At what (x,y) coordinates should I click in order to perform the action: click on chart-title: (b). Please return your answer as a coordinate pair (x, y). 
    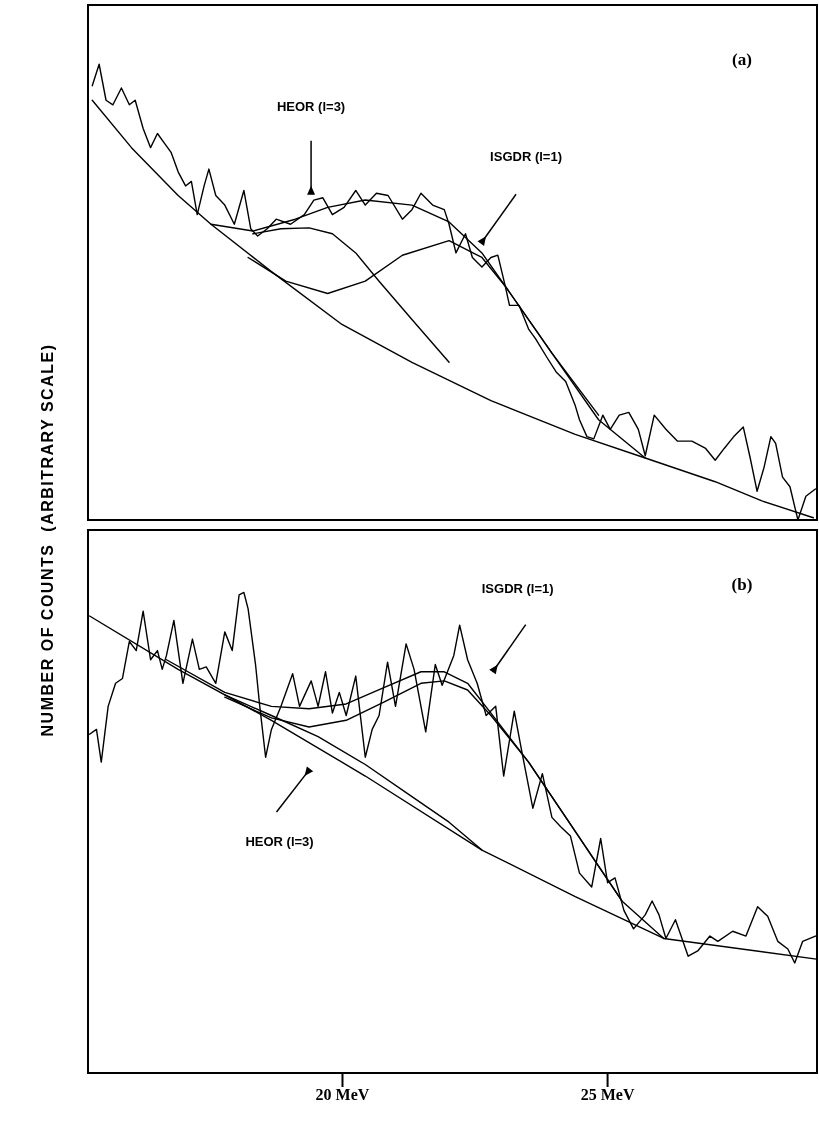
    Looking at the image, I should click on (742, 584).